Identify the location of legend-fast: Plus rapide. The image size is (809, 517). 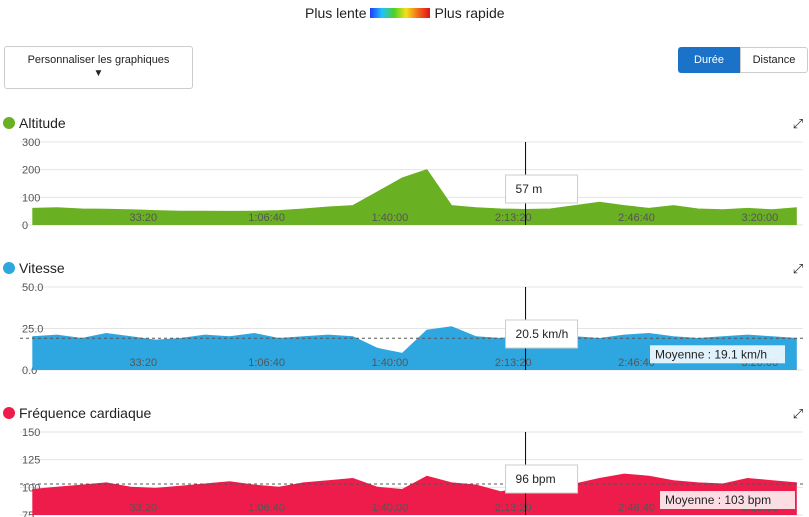
(469, 13).